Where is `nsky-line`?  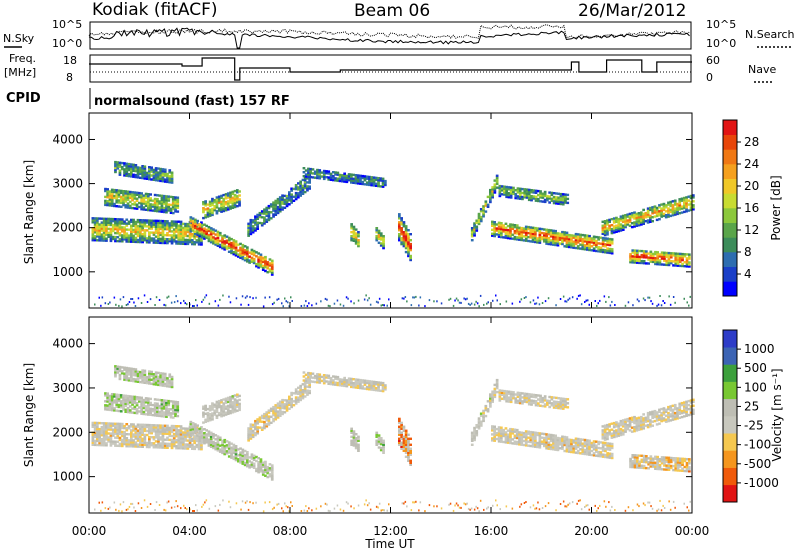 nsky-line is located at coordinates (389, 38).